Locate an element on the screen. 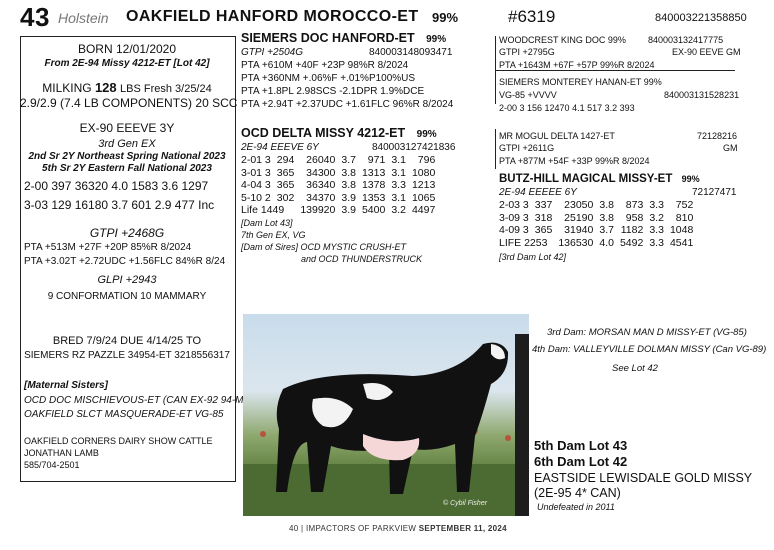 Image resolution: width=774 pixels, height=550 pixels. sixth-dam-lot: 6th Dam Lot 42 is located at coordinates (581, 461).